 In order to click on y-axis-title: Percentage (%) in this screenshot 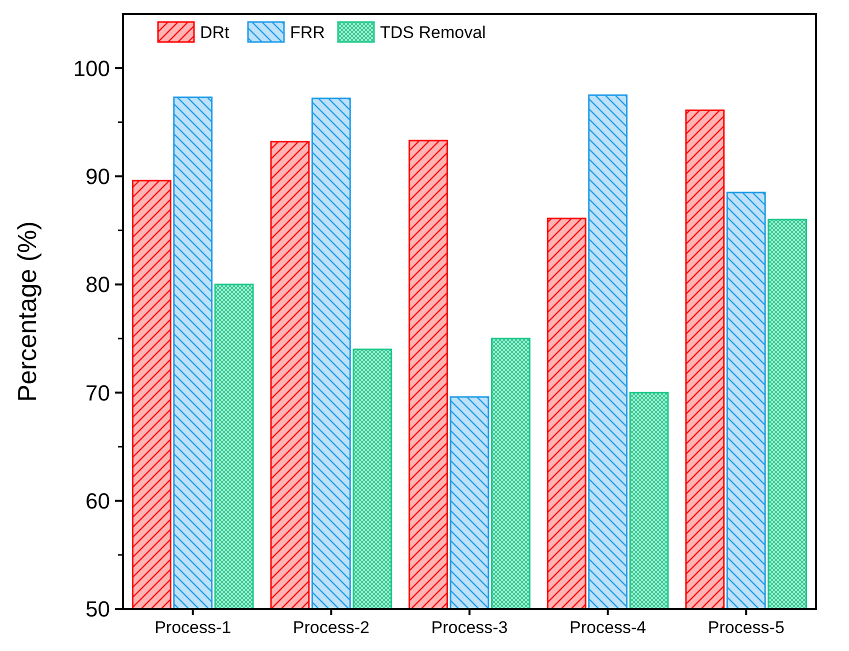, I will do `click(27, 311)`.